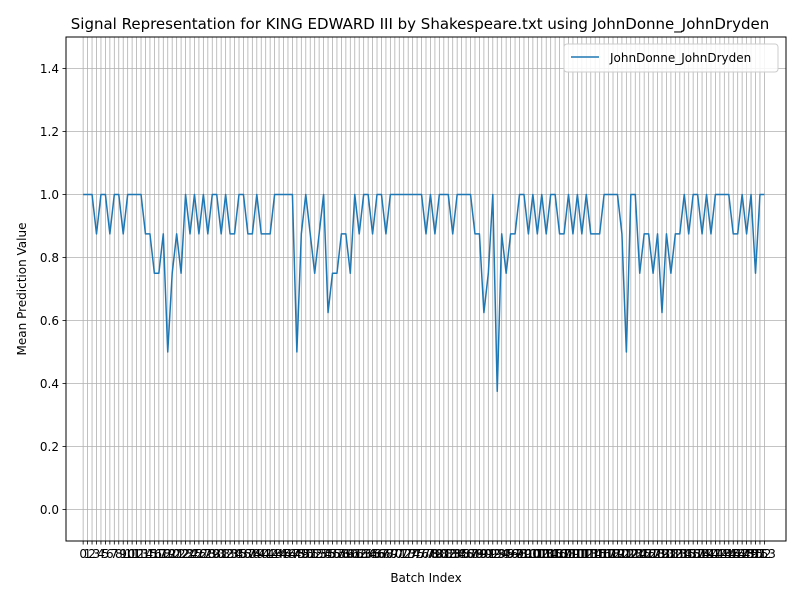 The height and width of the screenshot is (600, 800). What do you see at coordinates (301, 554) in the screenshot?
I see `x-tick-label: 49` at bounding box center [301, 554].